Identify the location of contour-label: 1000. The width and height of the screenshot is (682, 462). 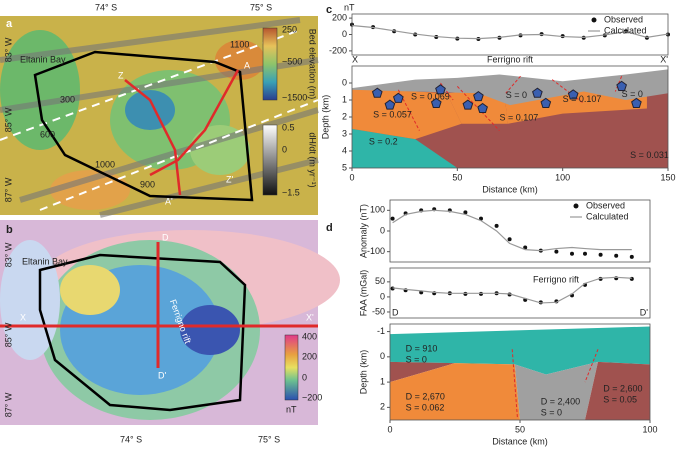
(105, 164).